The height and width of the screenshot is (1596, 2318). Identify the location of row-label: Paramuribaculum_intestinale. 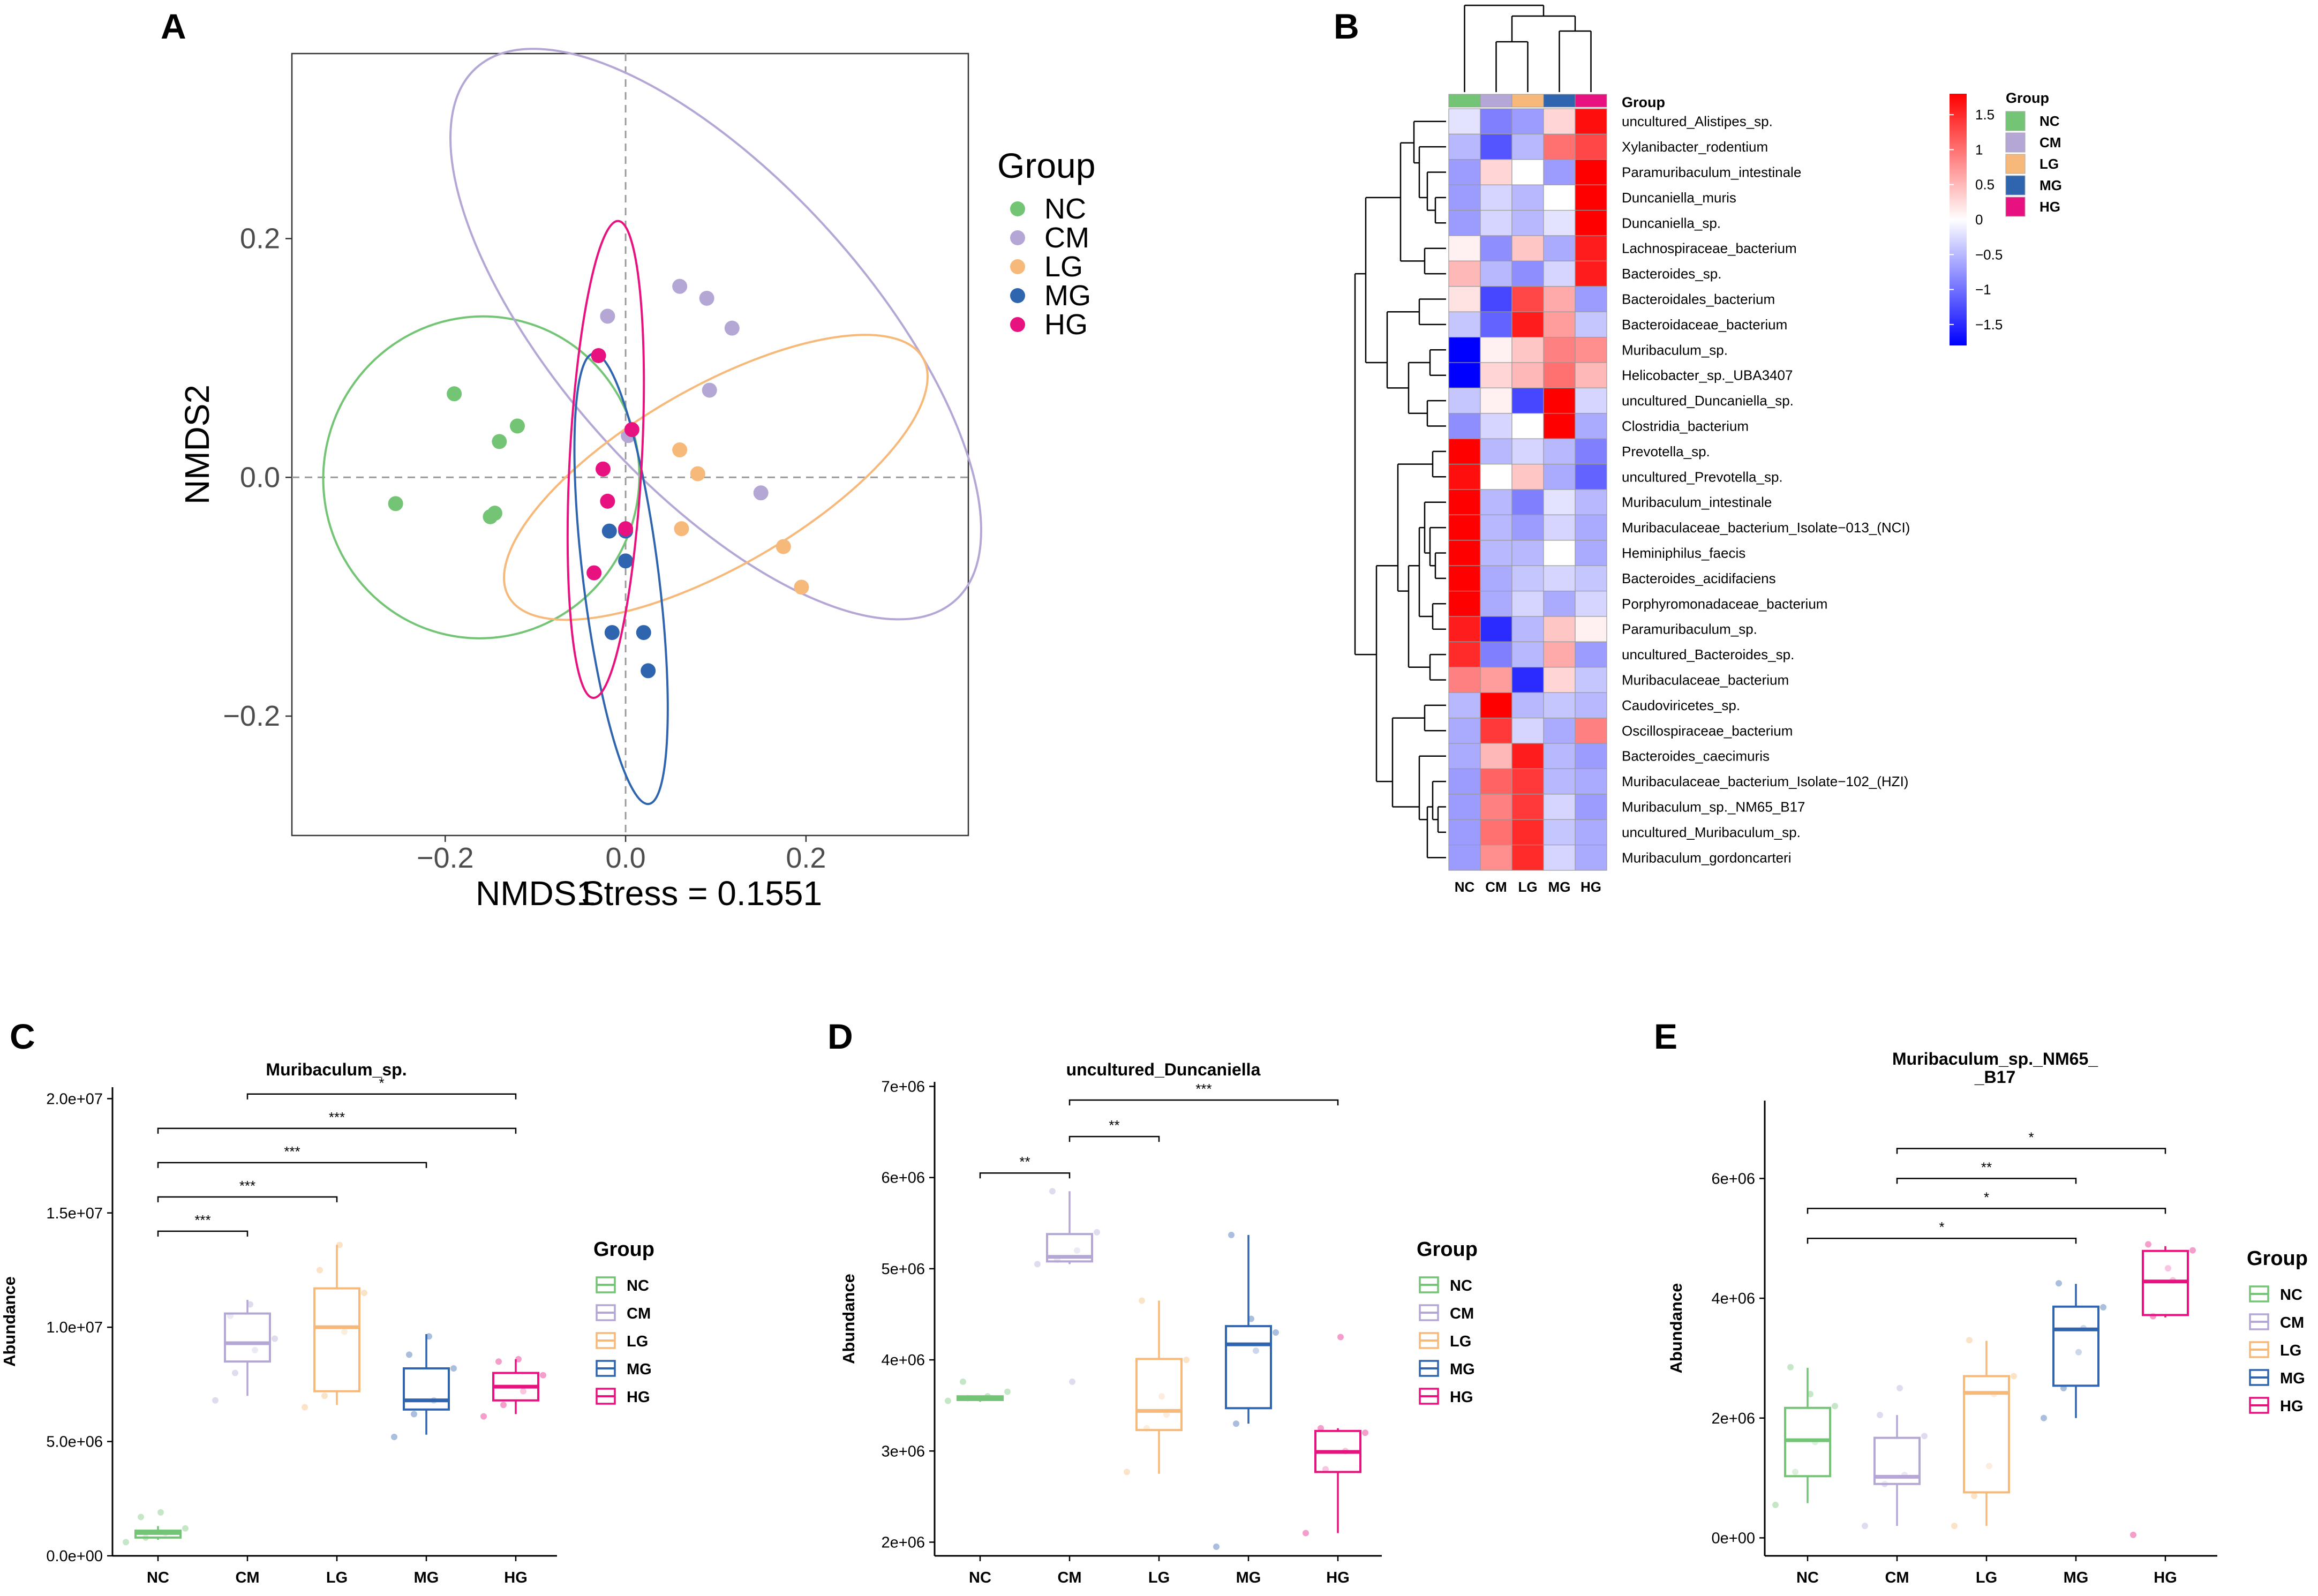
(1711, 172).